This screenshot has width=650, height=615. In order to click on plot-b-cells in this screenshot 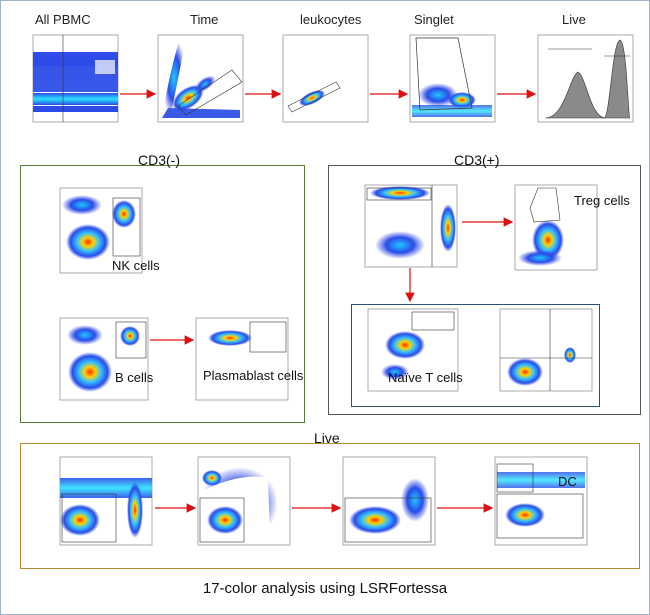, I will do `click(104, 359)`.